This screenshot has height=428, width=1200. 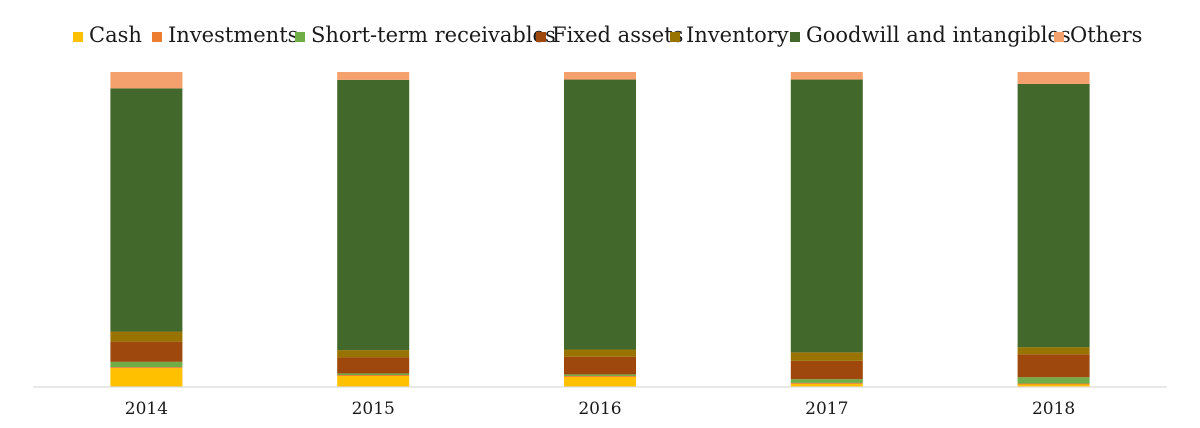 I want to click on bar-segment-2015-investments, so click(x=373, y=375).